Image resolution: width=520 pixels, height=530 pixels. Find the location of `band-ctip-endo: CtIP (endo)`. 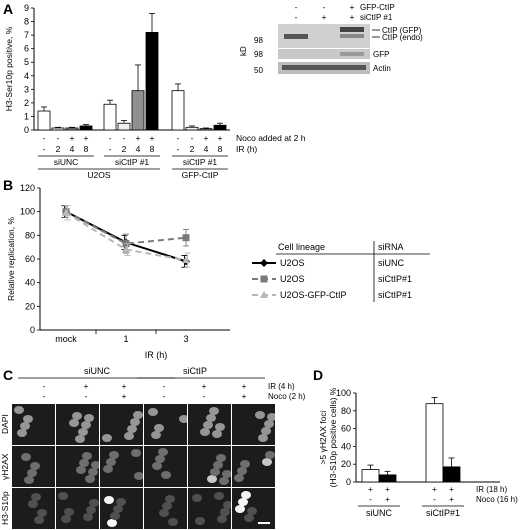

band-ctip-endo: CtIP (endo) is located at coordinates (402, 37).